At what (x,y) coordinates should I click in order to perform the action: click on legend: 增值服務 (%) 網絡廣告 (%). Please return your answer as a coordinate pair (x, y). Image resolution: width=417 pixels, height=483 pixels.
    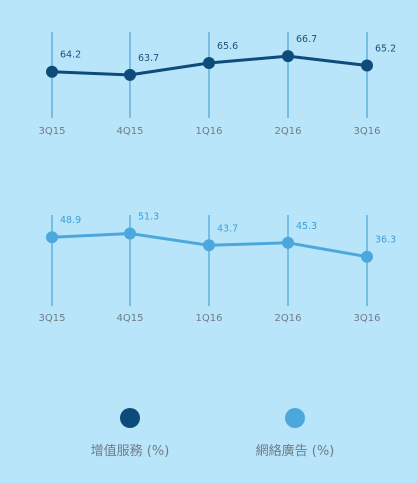
    Looking at the image, I should click on (208, 438).